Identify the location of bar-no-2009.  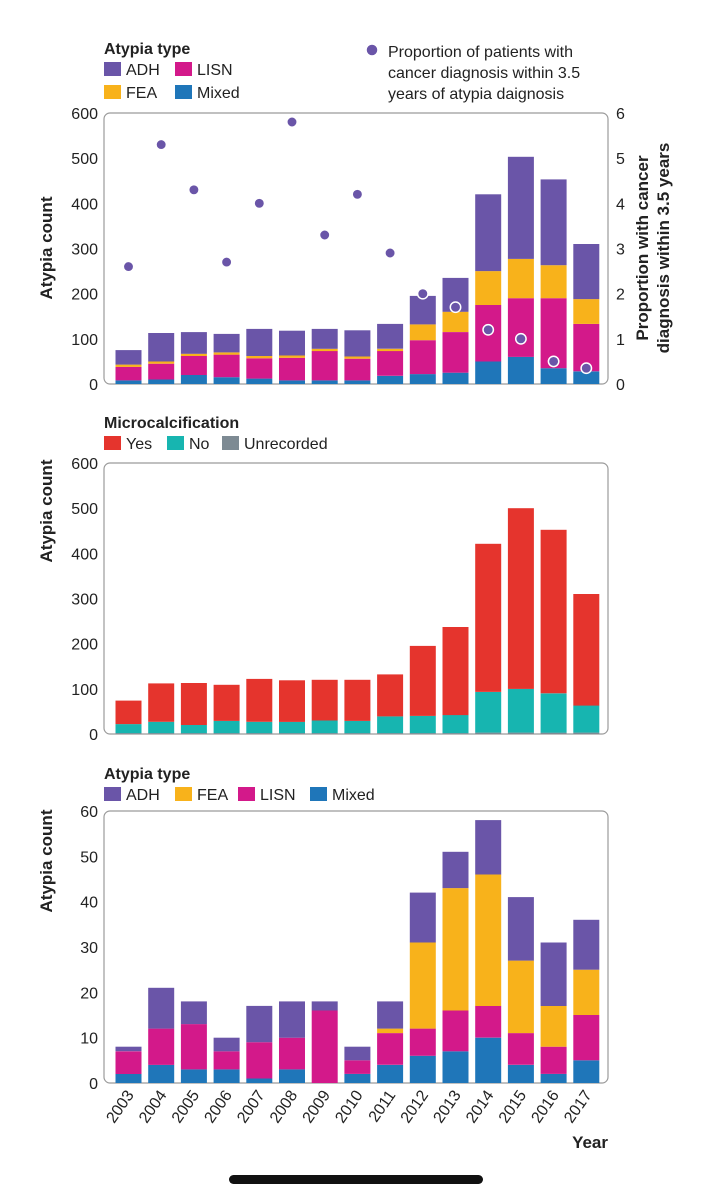
(324, 727).